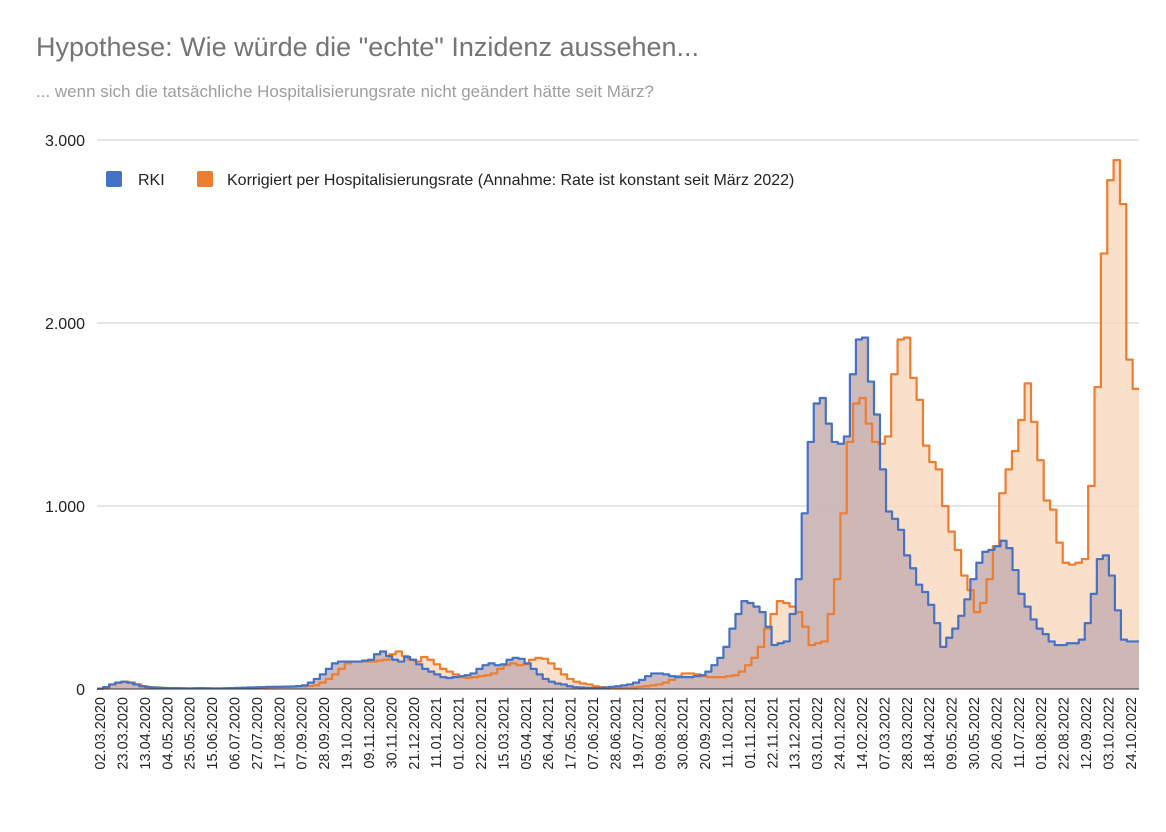 The height and width of the screenshot is (832, 1166). I want to click on x-tick-label: 30.11.2020, so click(392, 733).